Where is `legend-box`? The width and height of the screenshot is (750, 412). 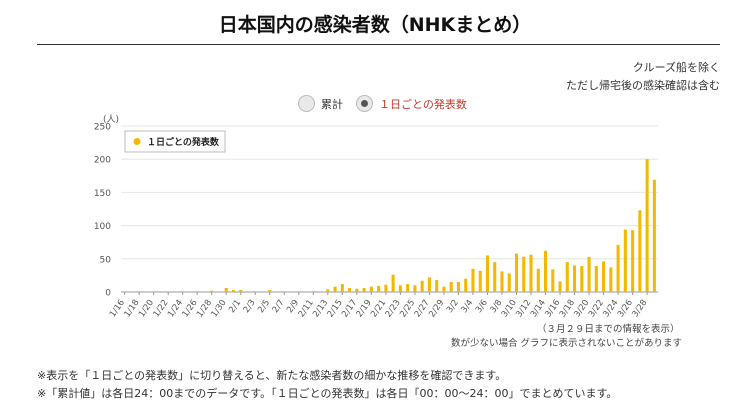 legend-box is located at coordinates (175, 141).